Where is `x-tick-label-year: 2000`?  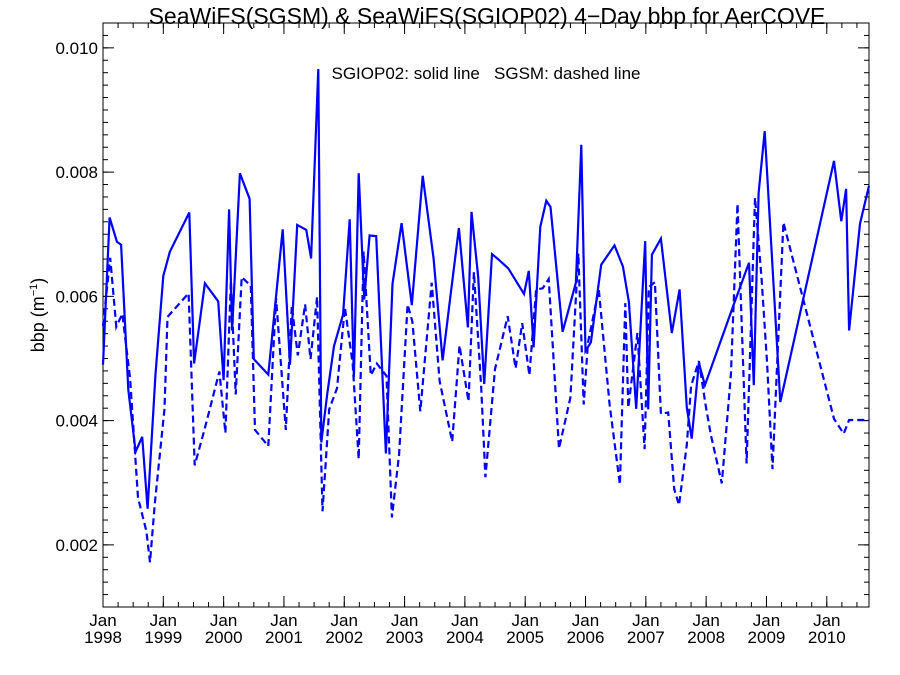 x-tick-label-year: 2000 is located at coordinates (224, 637).